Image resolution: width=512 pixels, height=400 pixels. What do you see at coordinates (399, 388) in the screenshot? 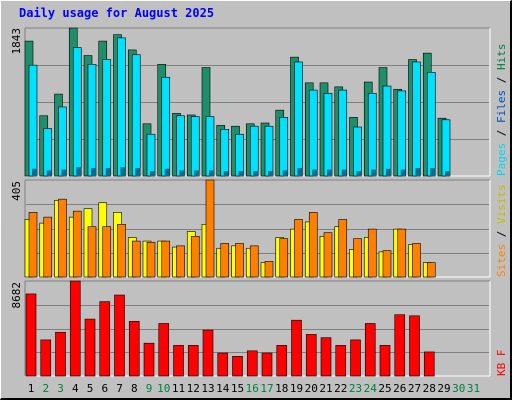
I see `day-label: 26` at bounding box center [399, 388].